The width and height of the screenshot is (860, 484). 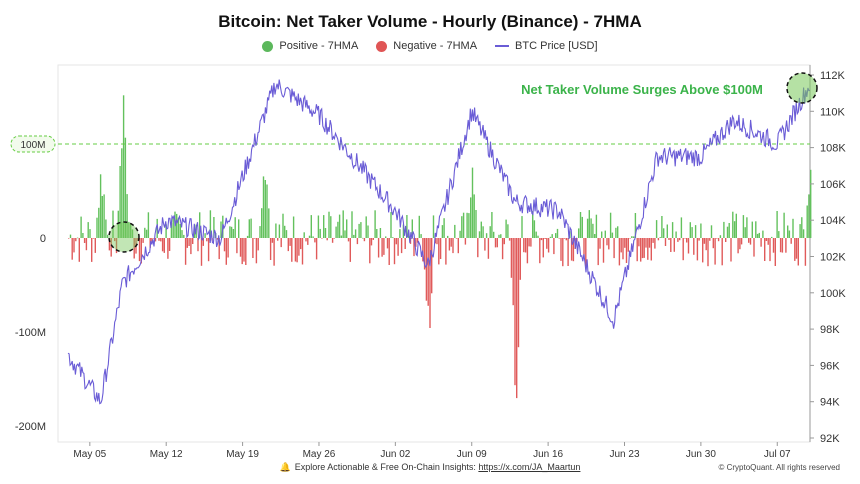 I want to click on x-tick-label: Jun 02, so click(x=395, y=454).